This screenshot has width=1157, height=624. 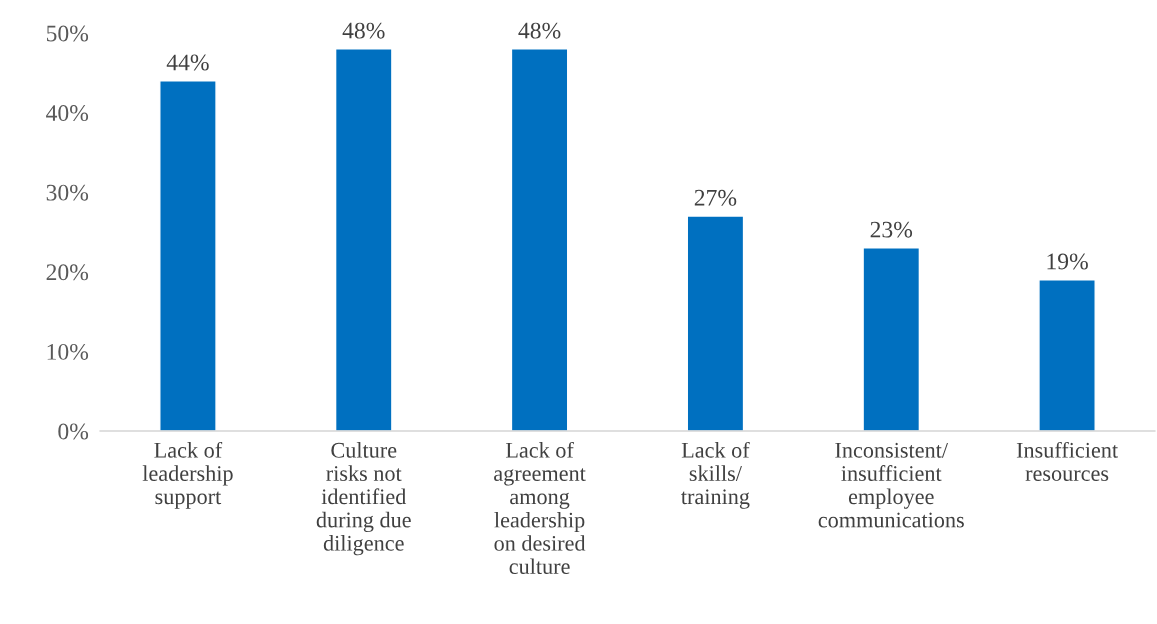 What do you see at coordinates (73, 431) in the screenshot?
I see `y-tick-label: 0%` at bounding box center [73, 431].